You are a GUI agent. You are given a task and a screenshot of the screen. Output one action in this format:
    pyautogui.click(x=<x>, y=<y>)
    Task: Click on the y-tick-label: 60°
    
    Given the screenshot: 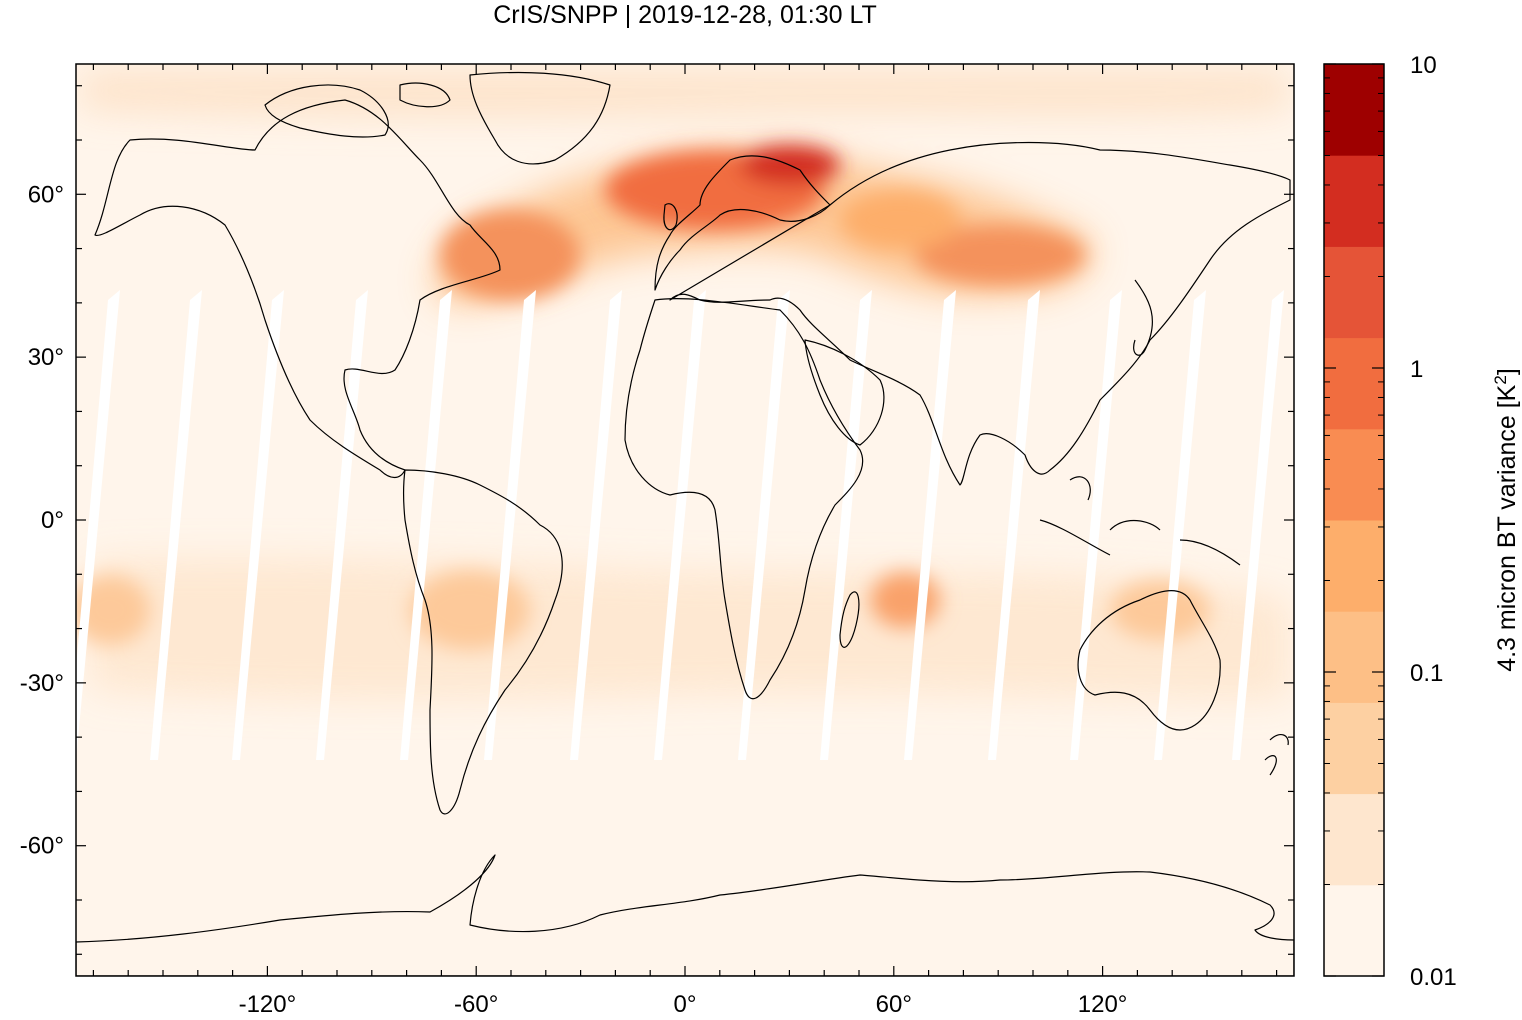 What is the action you would take?
    pyautogui.click(x=46, y=194)
    